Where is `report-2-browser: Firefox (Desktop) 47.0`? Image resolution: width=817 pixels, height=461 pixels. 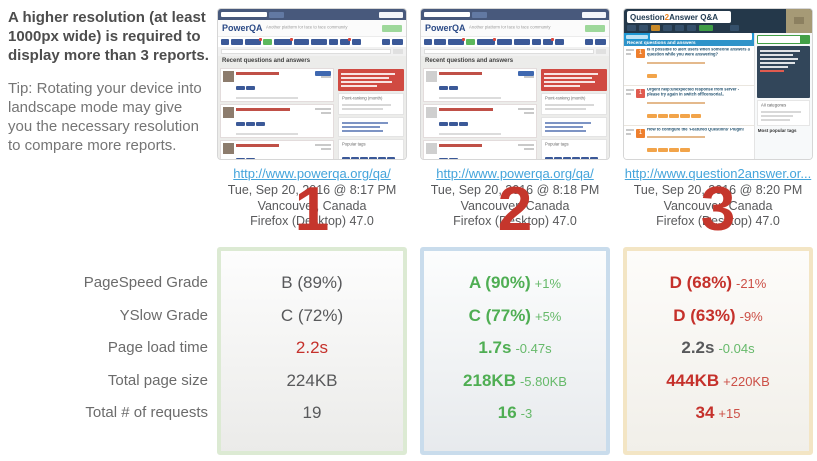 report-2-browser: Firefox (Desktop) 47.0 is located at coordinates (515, 221).